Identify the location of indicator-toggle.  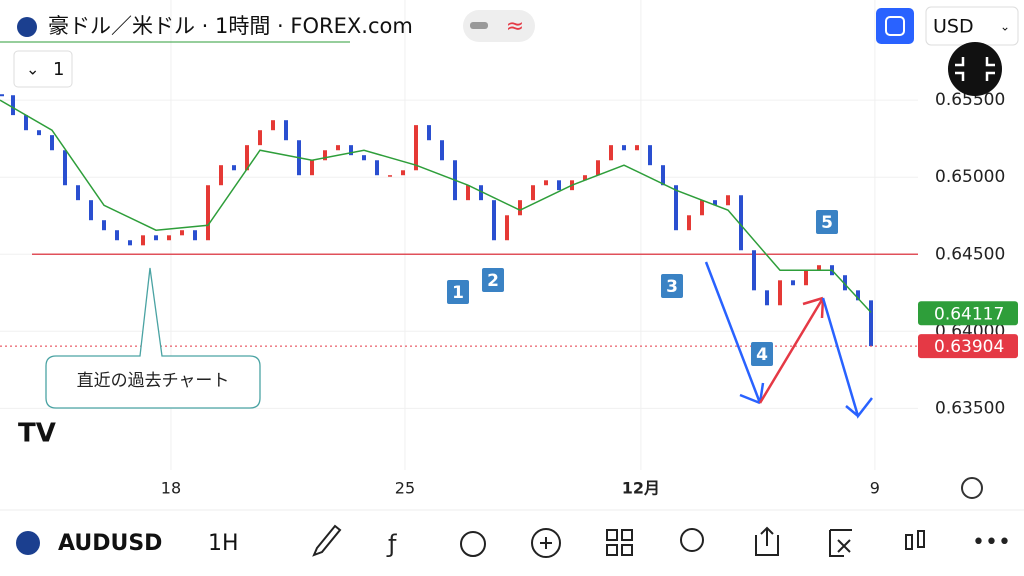
(43, 69).